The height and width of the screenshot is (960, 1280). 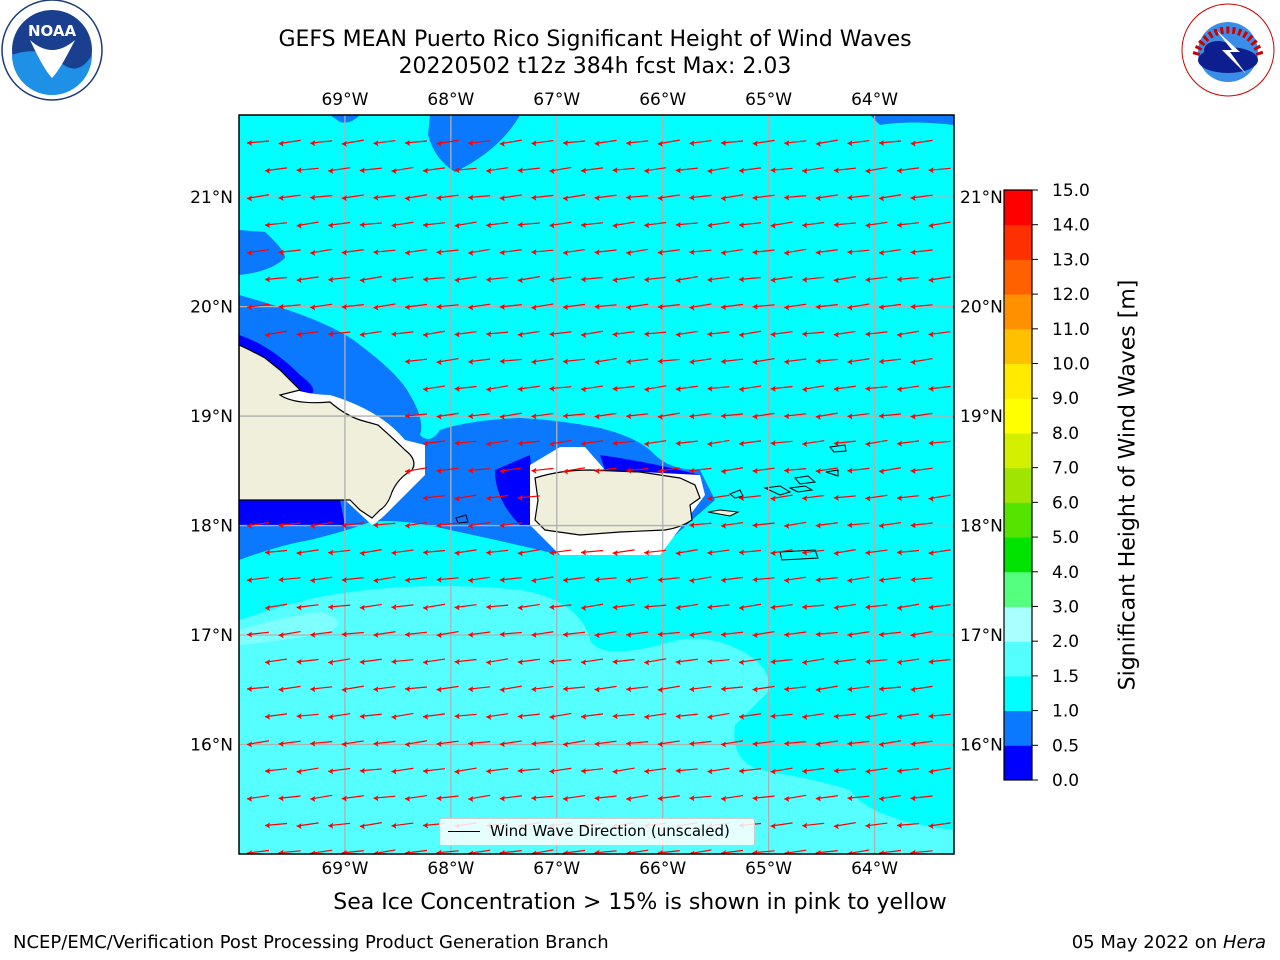 What do you see at coordinates (1169, 942) in the screenshot?
I see `footer-date: 05 May 2022 on Hera` at bounding box center [1169, 942].